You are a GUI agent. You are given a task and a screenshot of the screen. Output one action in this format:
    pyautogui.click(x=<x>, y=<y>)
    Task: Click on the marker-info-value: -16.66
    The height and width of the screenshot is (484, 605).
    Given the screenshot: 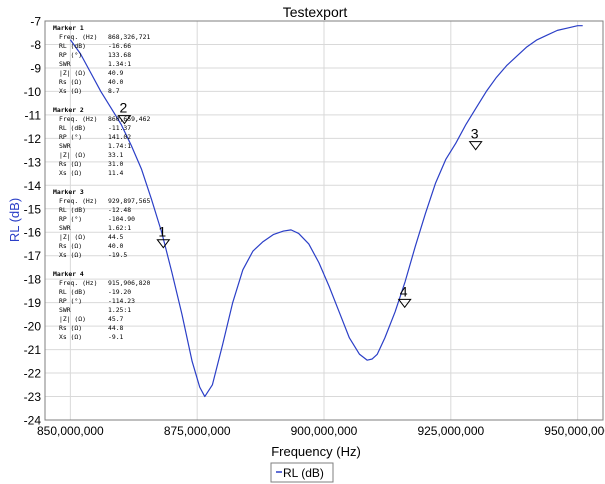 What is the action you would take?
    pyautogui.click(x=119, y=46)
    